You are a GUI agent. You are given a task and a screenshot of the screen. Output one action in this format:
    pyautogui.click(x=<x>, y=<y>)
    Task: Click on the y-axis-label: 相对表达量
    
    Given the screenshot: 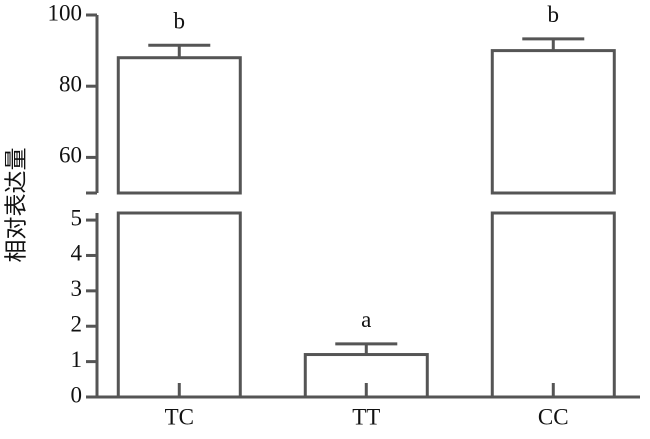 What is the action you would take?
    pyautogui.click(x=15, y=205)
    